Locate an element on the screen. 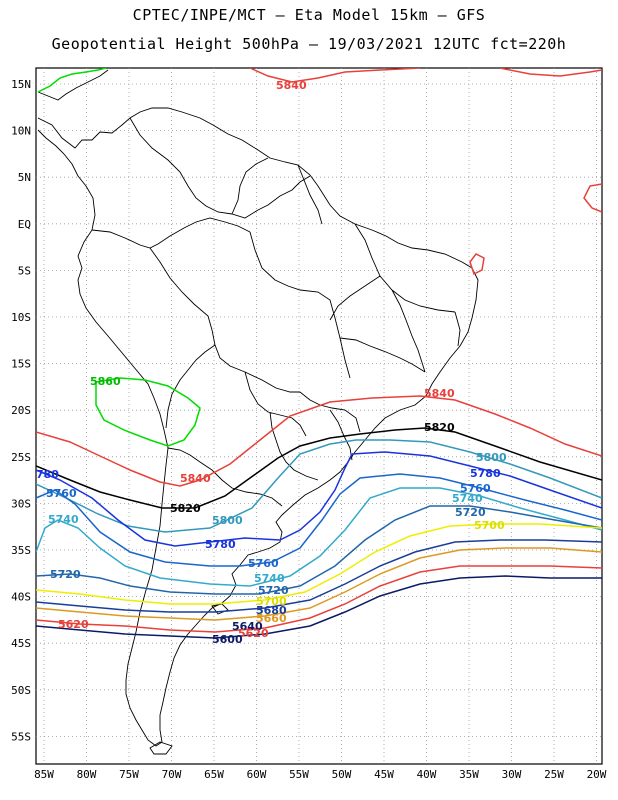  lat-tick-label: 5N is located at coordinates (24, 177).